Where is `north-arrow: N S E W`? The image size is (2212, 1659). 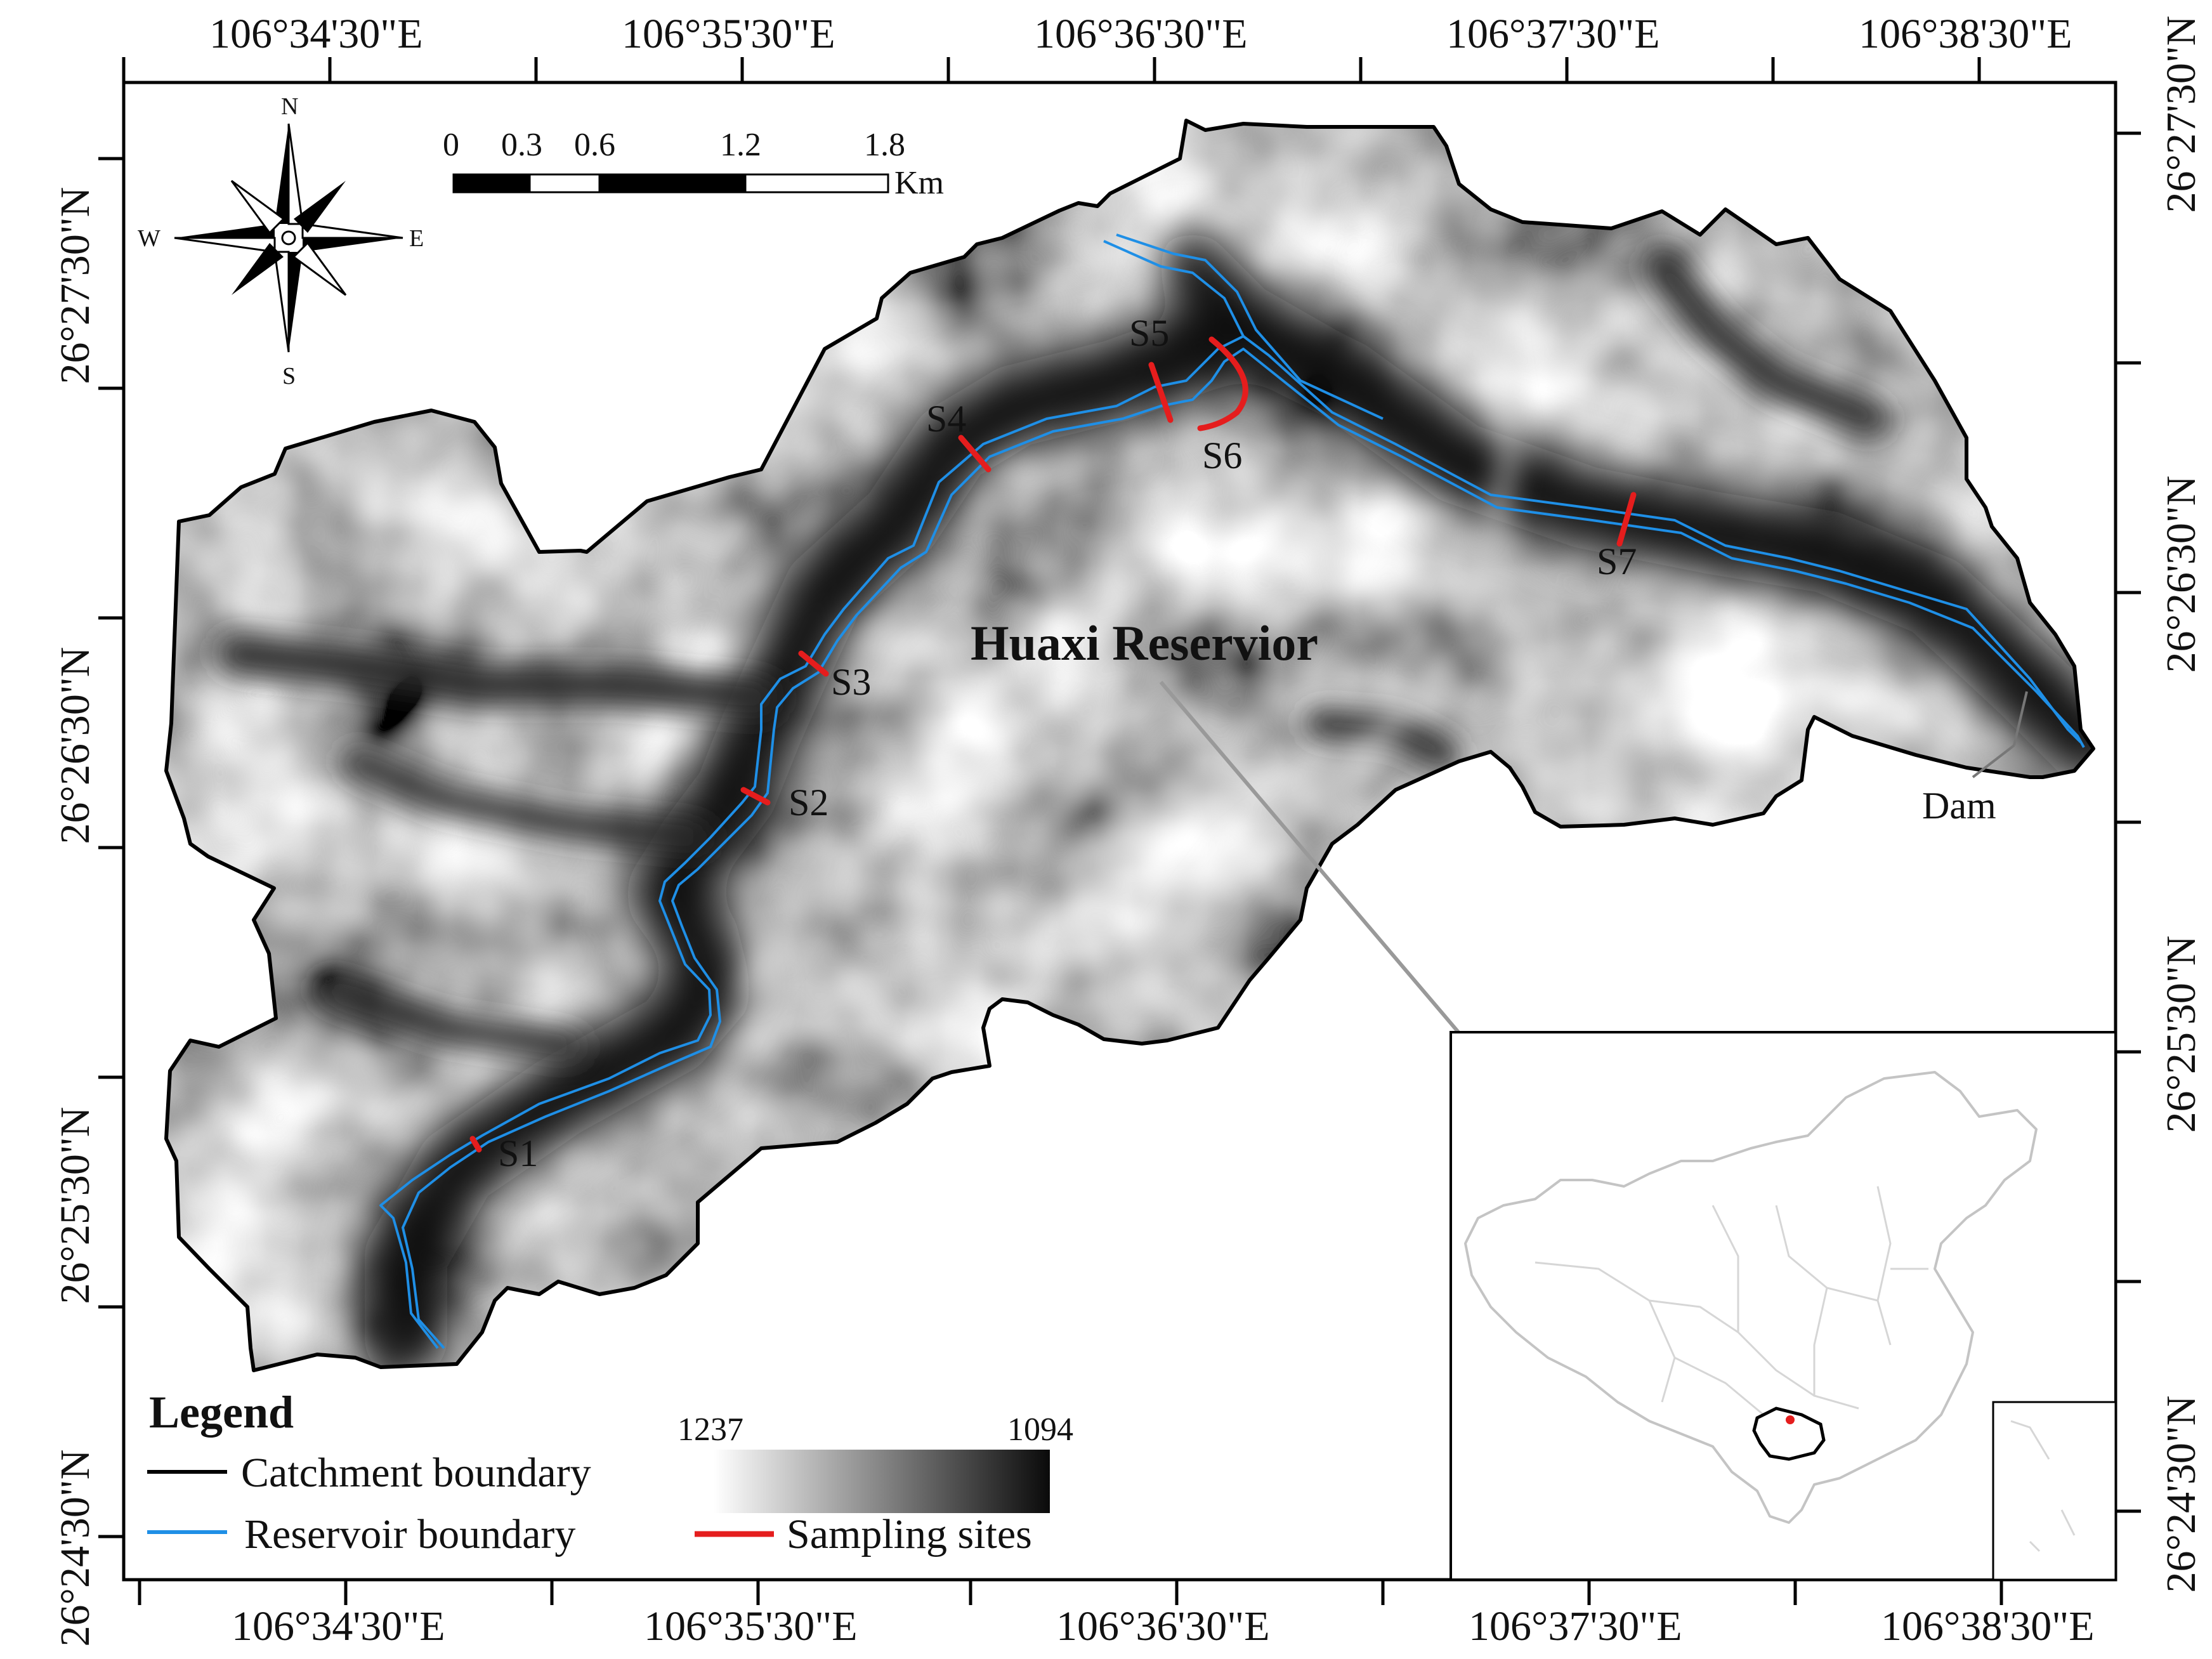
north-arrow: N S E W is located at coordinates (281, 241).